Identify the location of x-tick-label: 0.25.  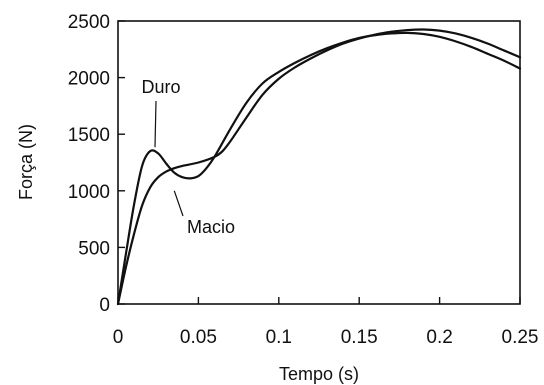
(520, 337).